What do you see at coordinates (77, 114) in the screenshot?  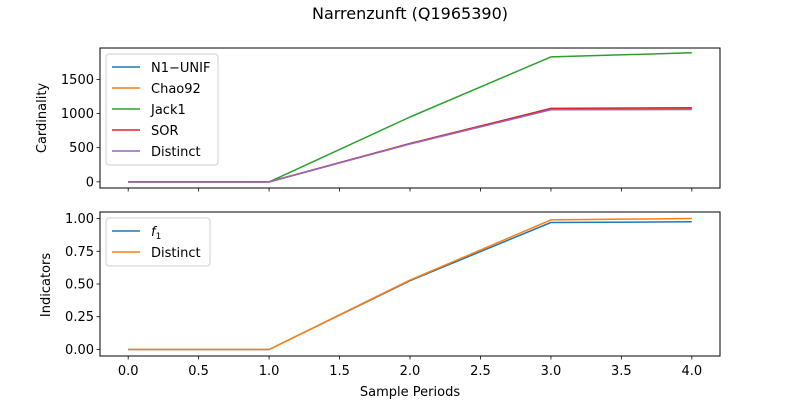 I see `cardinality-y-tick-label: 1000` at bounding box center [77, 114].